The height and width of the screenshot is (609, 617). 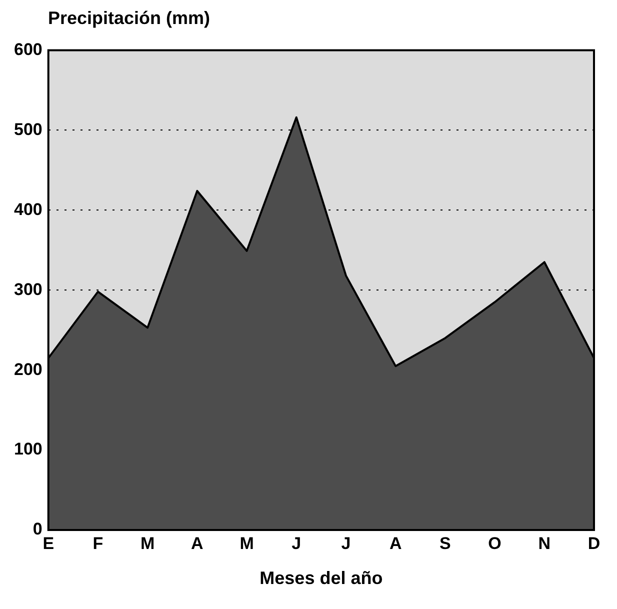 What do you see at coordinates (28, 449) in the screenshot?
I see `y-tick-label: 100` at bounding box center [28, 449].